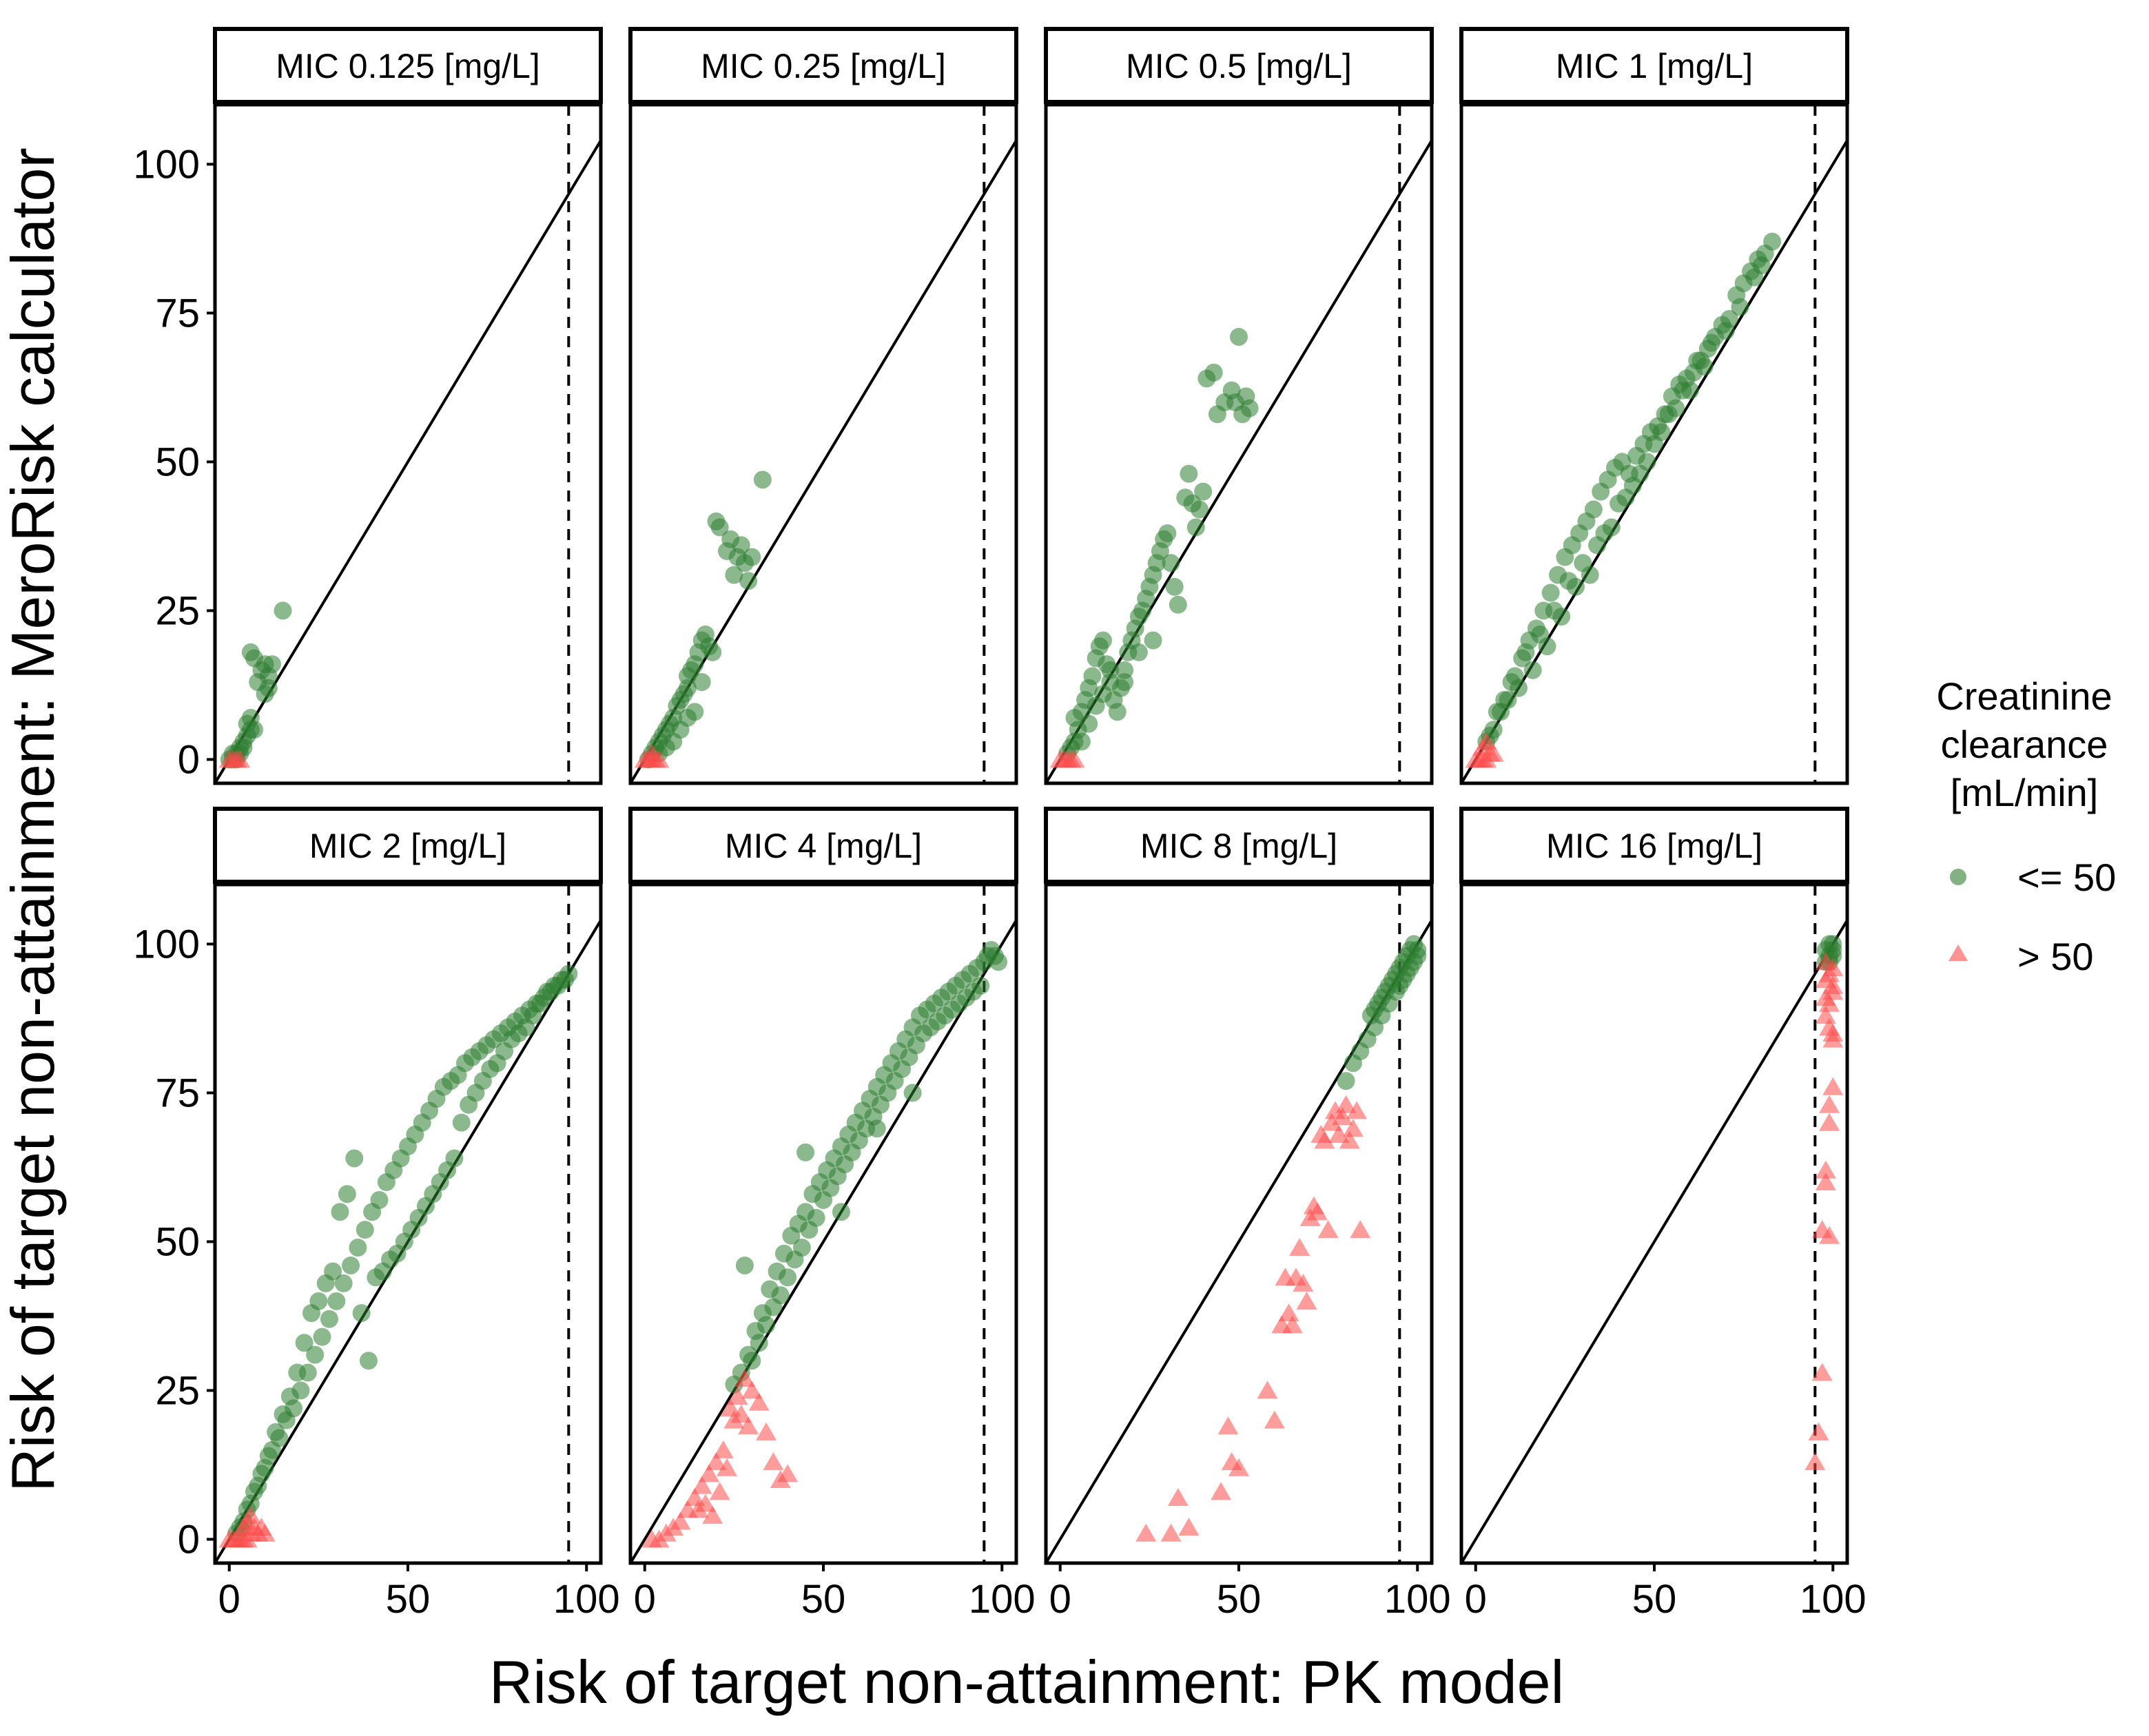  Describe the element at coordinates (1026, 1682) in the screenshot. I see `x-axis-title: Risk of target non-attainment: PK model` at that location.